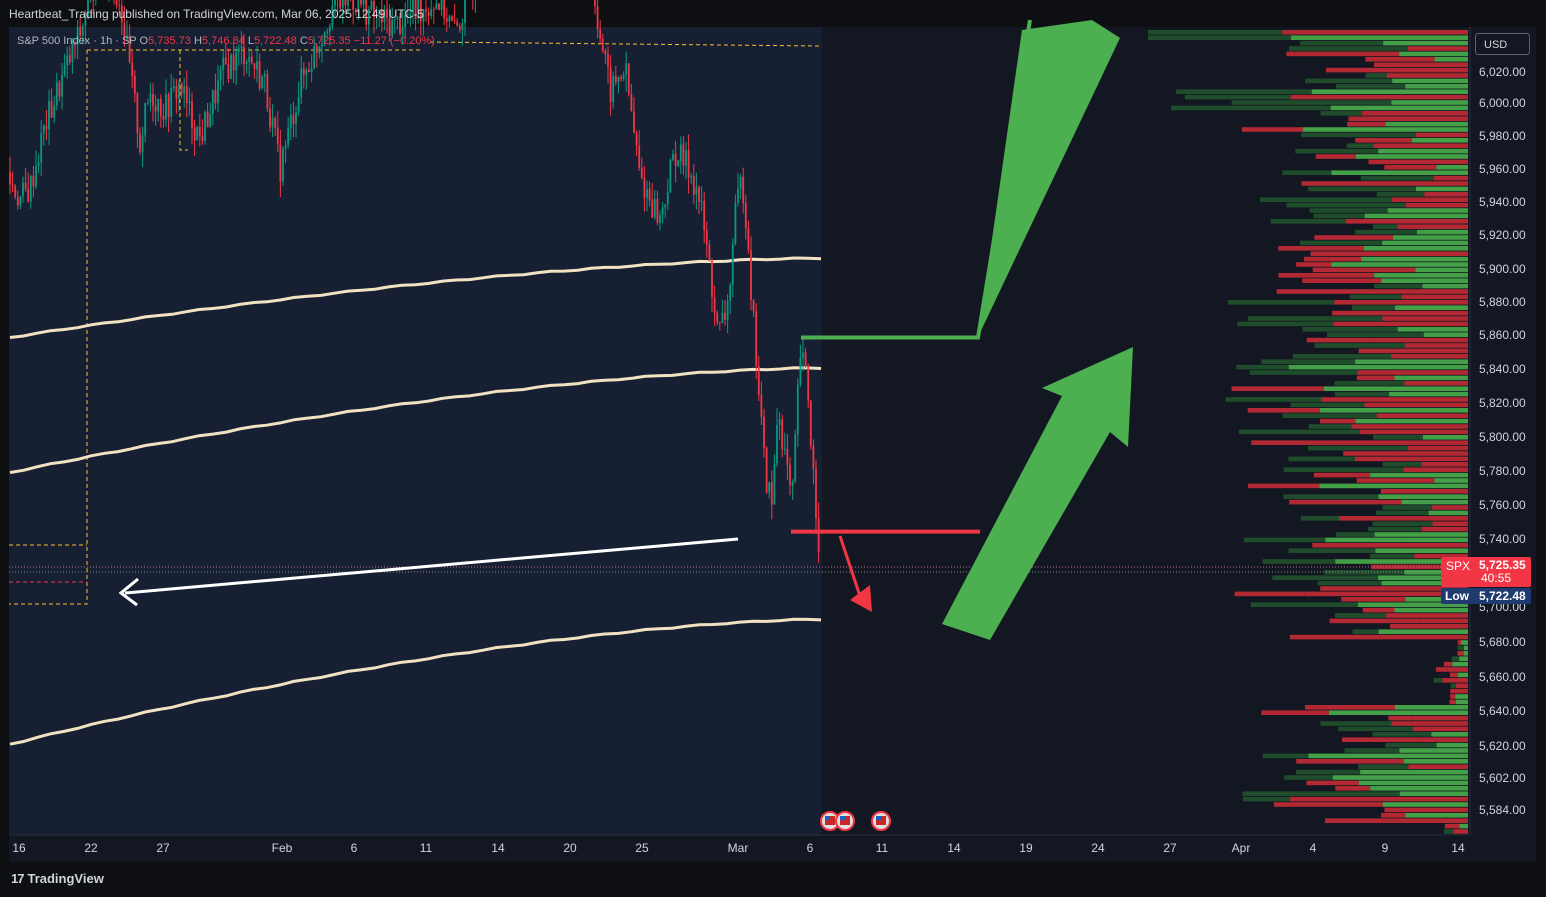  Describe the element at coordinates (415, 681) in the screenshot. I see `envelope-lower` at that location.